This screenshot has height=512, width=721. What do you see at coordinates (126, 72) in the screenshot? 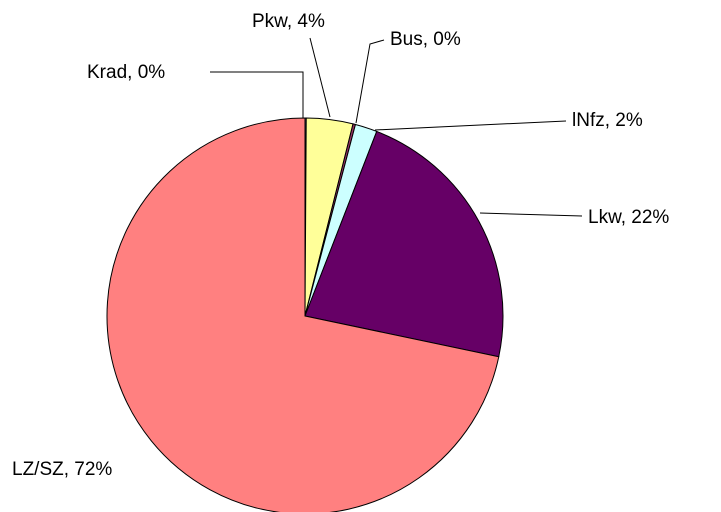
I see `data-label: Krad, 0%` at bounding box center [126, 72].